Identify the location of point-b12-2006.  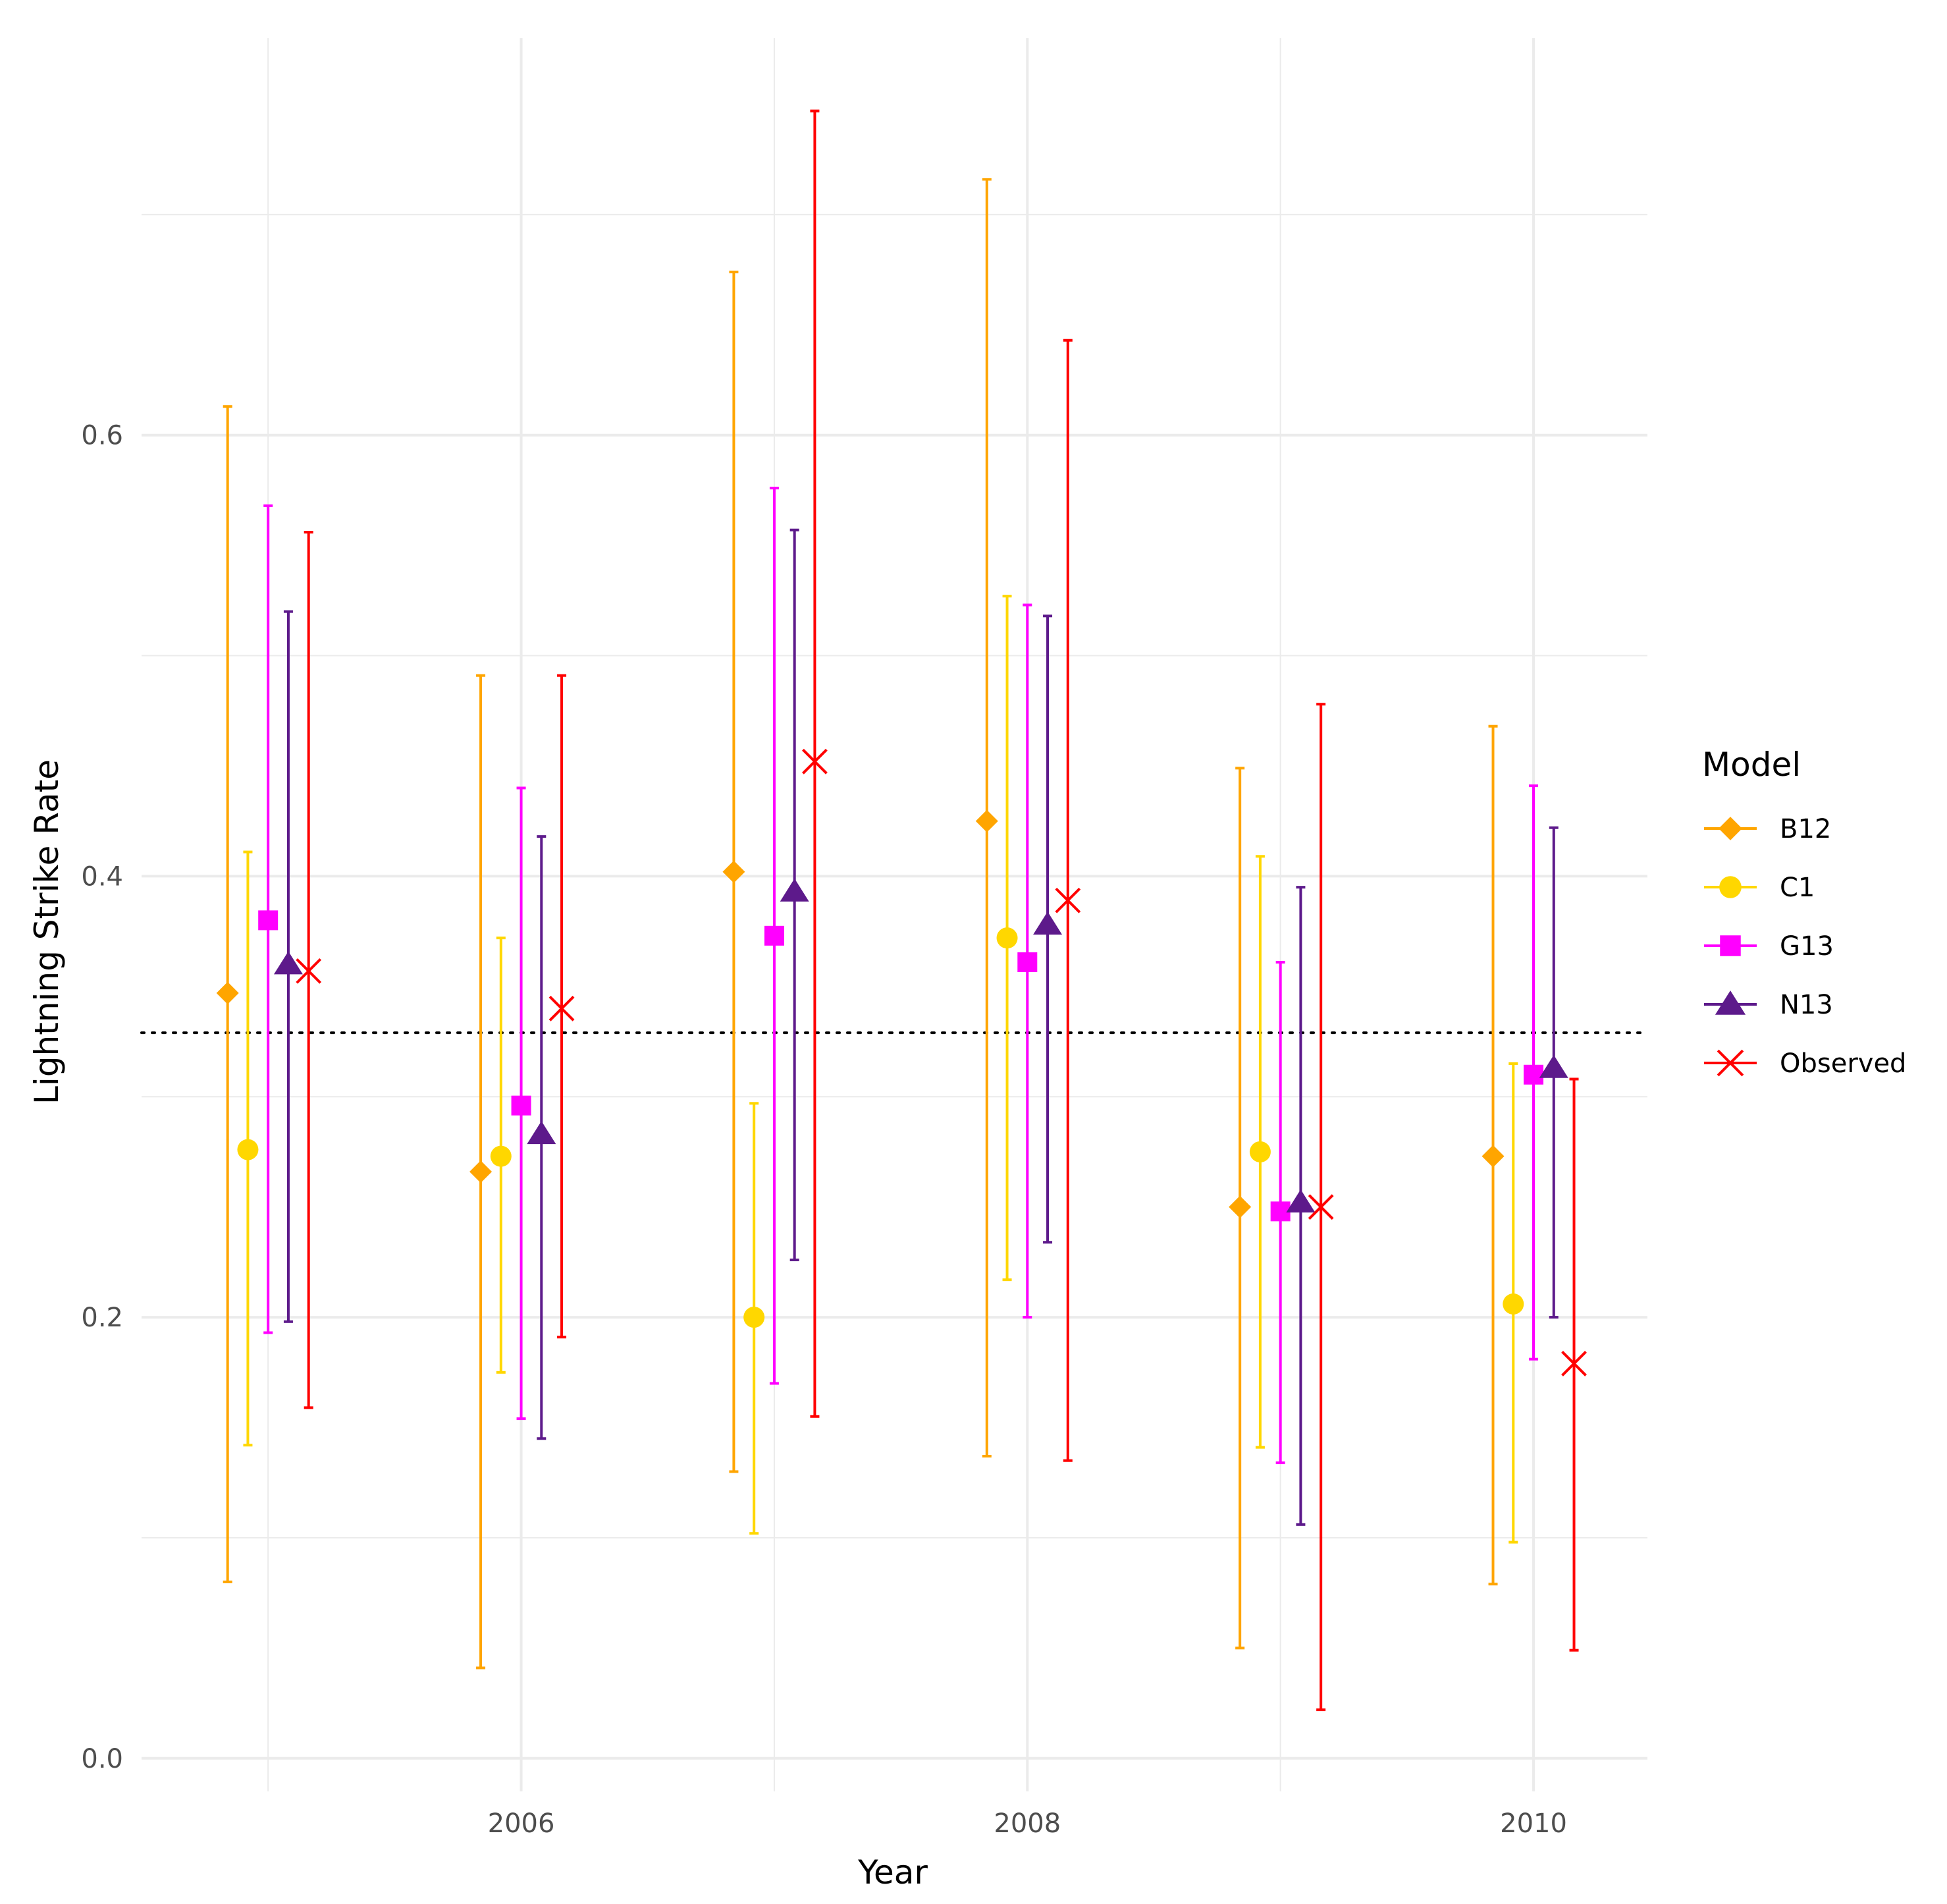
(481, 1171).